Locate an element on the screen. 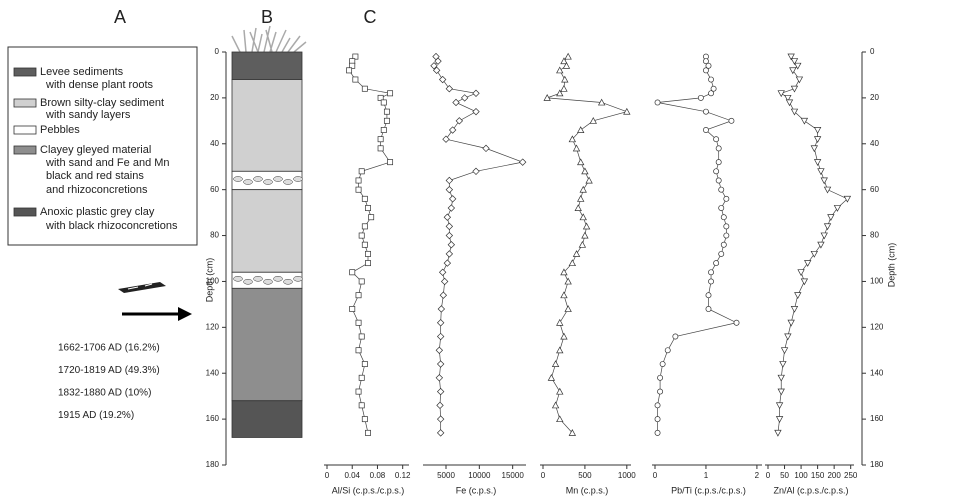 Image resolution: width=962 pixels, height=503 pixels. y-tick-label: 180 is located at coordinates (877, 464).